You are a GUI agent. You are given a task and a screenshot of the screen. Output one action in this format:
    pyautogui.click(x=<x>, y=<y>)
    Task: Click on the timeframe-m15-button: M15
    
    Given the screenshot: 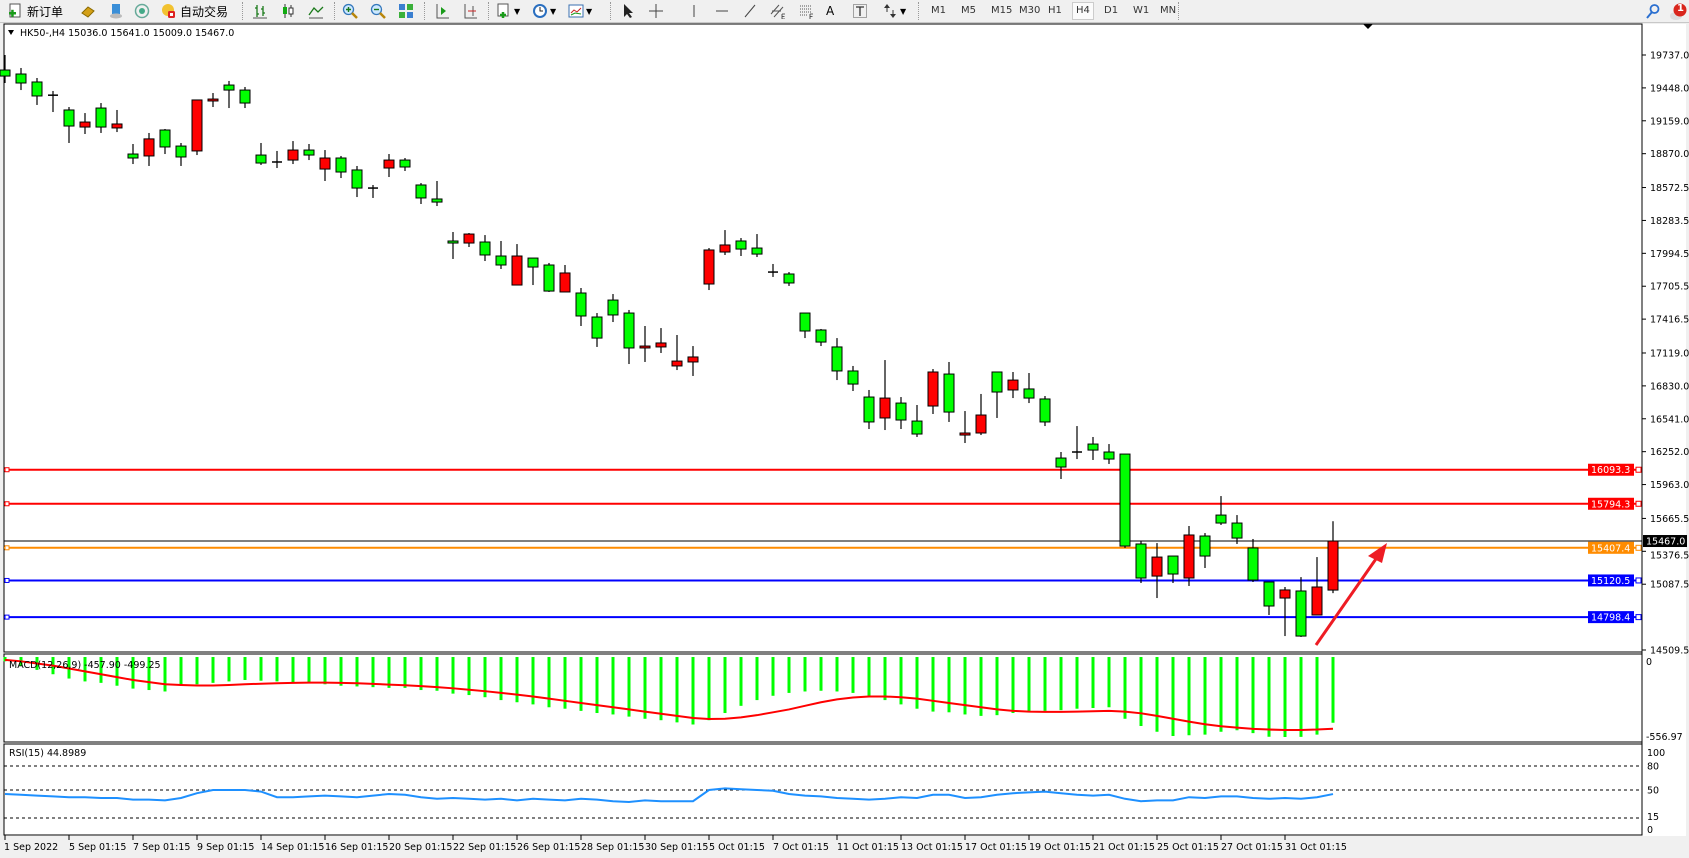 What is the action you would take?
    pyautogui.click(x=1002, y=10)
    